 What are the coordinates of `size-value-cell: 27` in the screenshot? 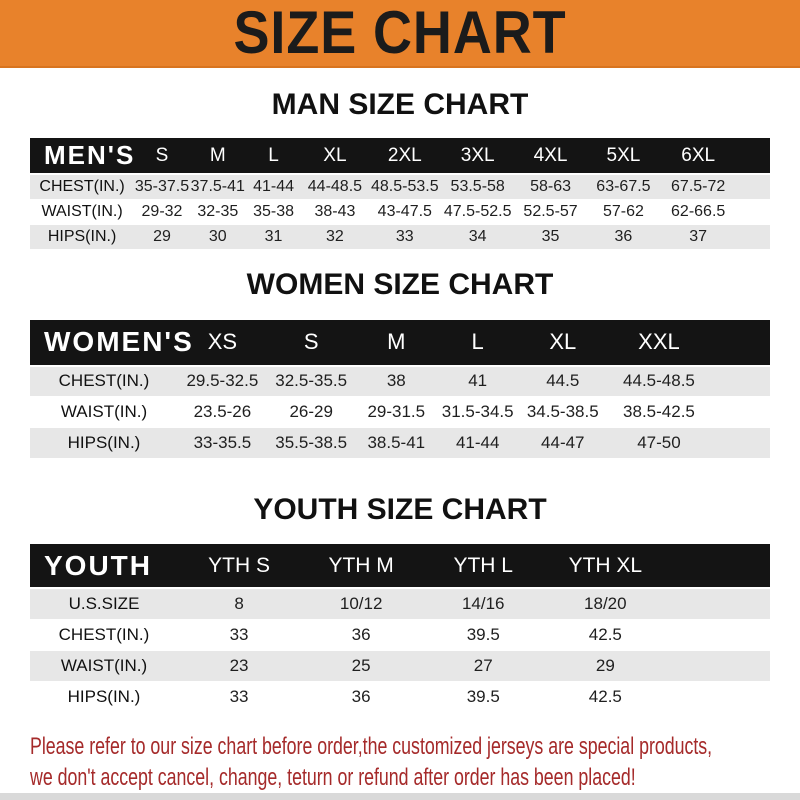 It's located at (483, 665).